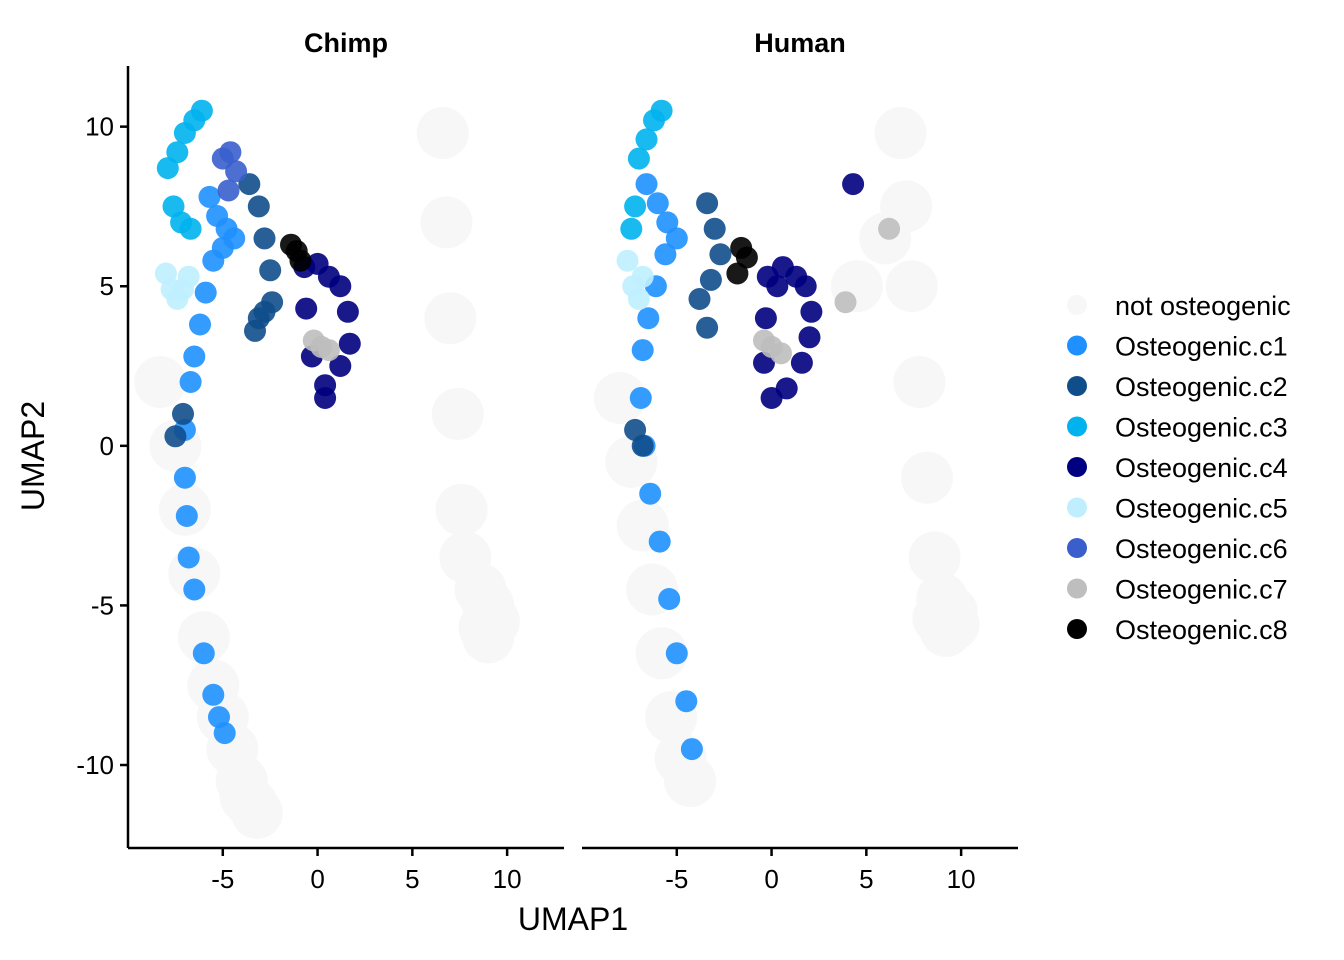 The image size is (1344, 960). I want to click on x-axis-title: UMAP1, so click(573, 919).